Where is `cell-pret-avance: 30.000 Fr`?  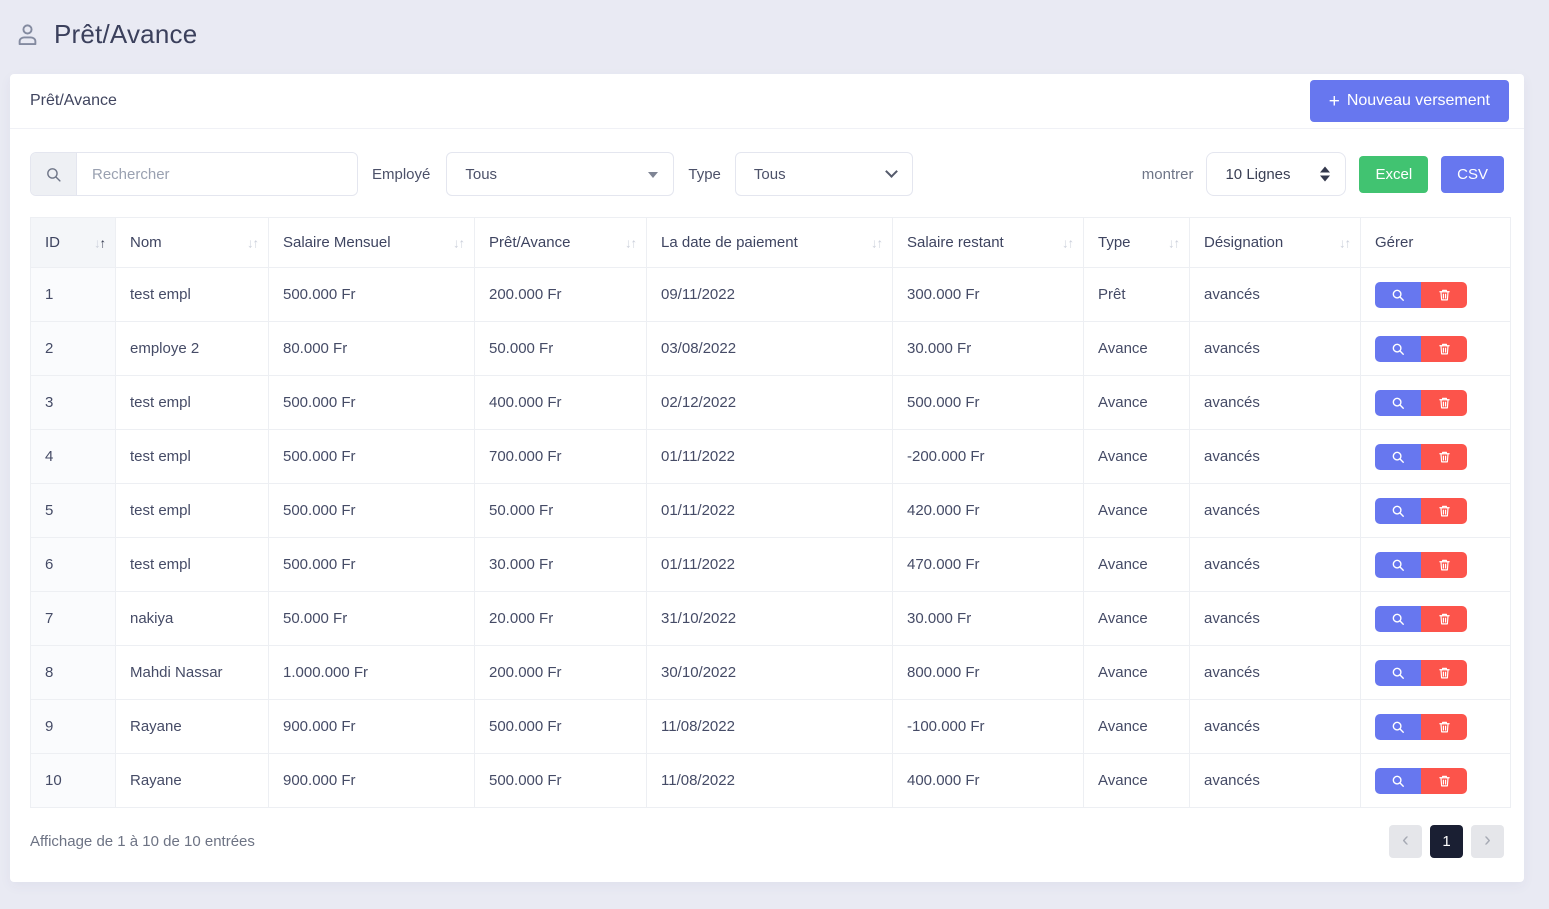
cell-pret-avance: 30.000 Fr is located at coordinates (560, 564).